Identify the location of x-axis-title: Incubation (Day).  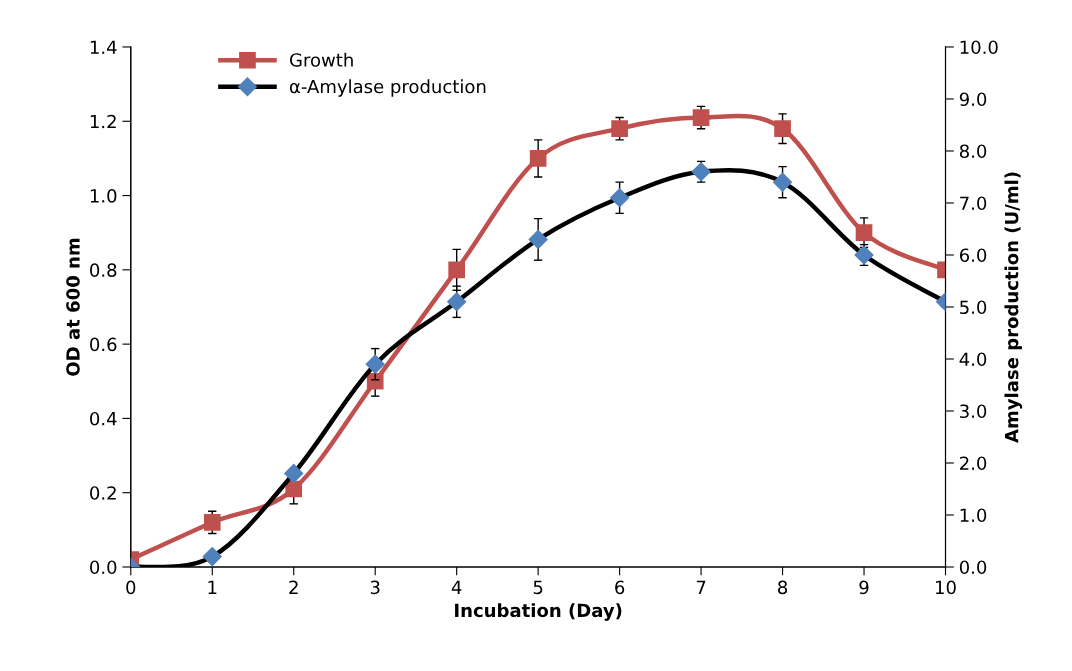
(538, 612).